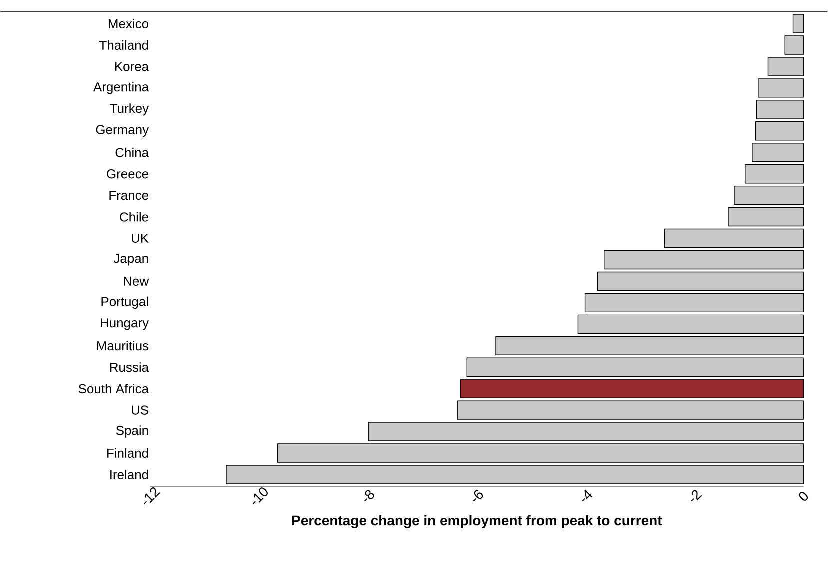  I want to click on y-tick-label: UK, so click(140, 238).